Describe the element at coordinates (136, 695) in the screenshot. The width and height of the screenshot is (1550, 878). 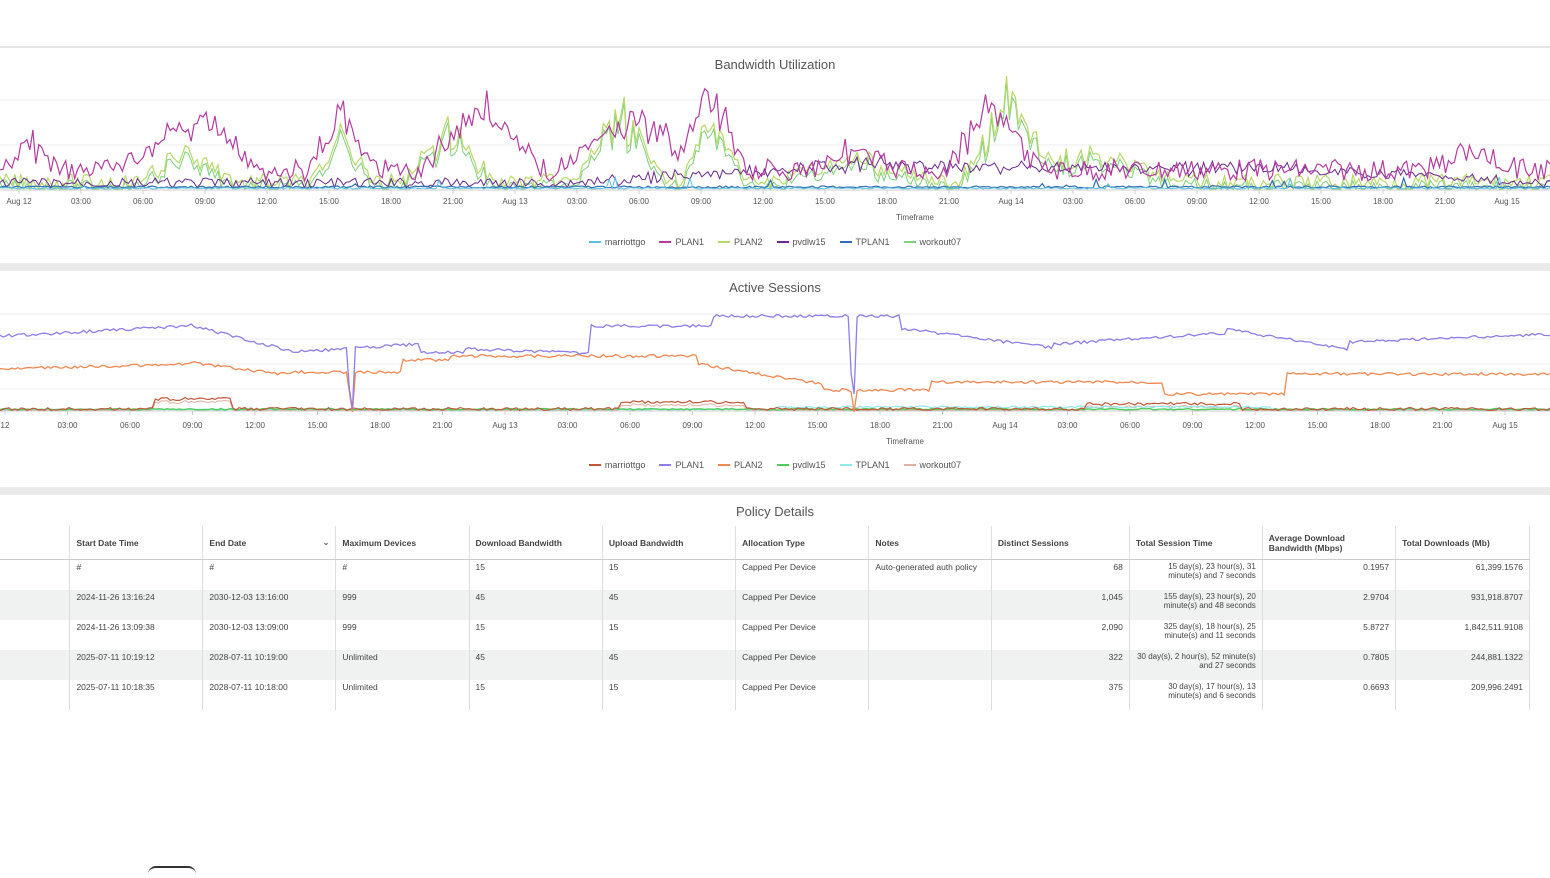
I see `table-cell: 2025-07-11 10:18:35` at that location.